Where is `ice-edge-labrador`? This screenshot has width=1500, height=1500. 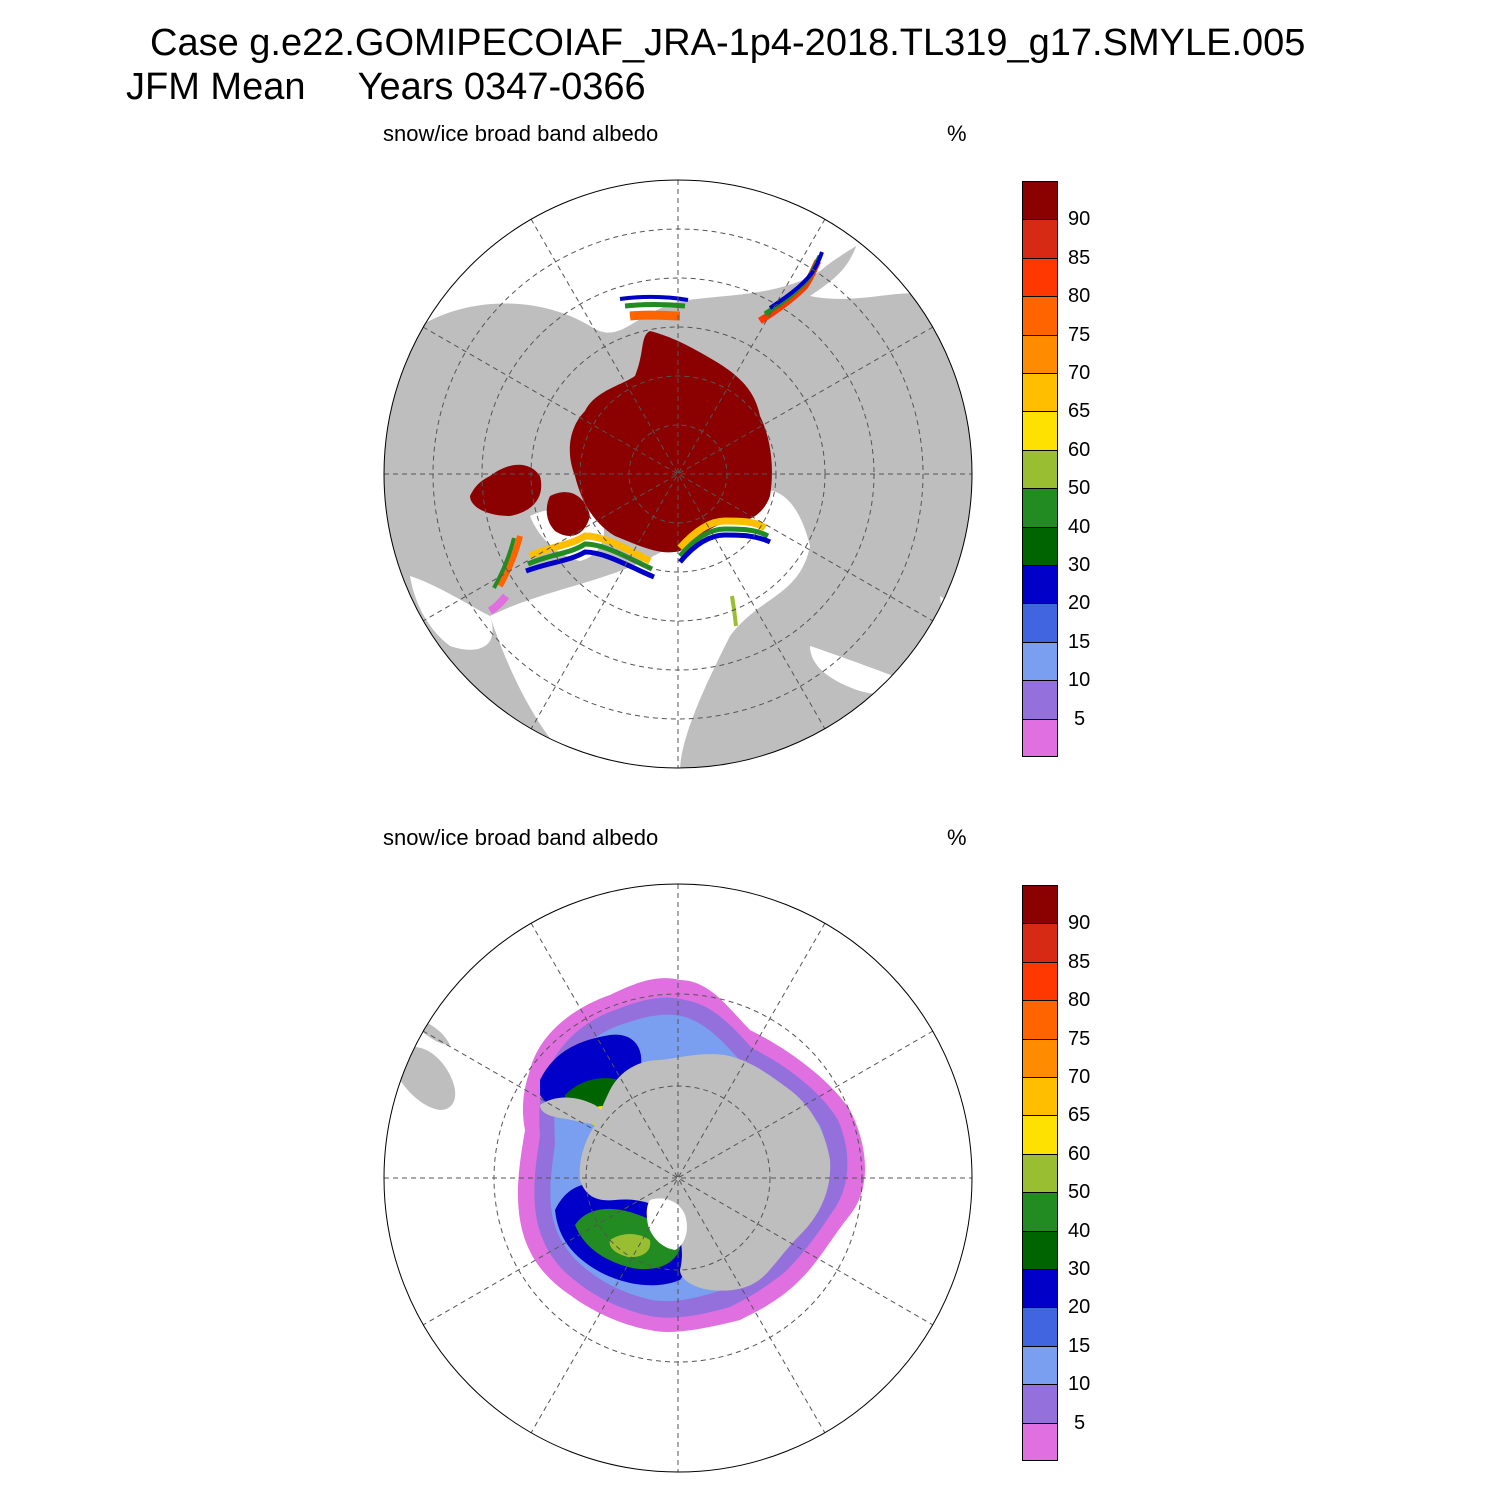
ice-edge-labrador is located at coordinates (510, 561).